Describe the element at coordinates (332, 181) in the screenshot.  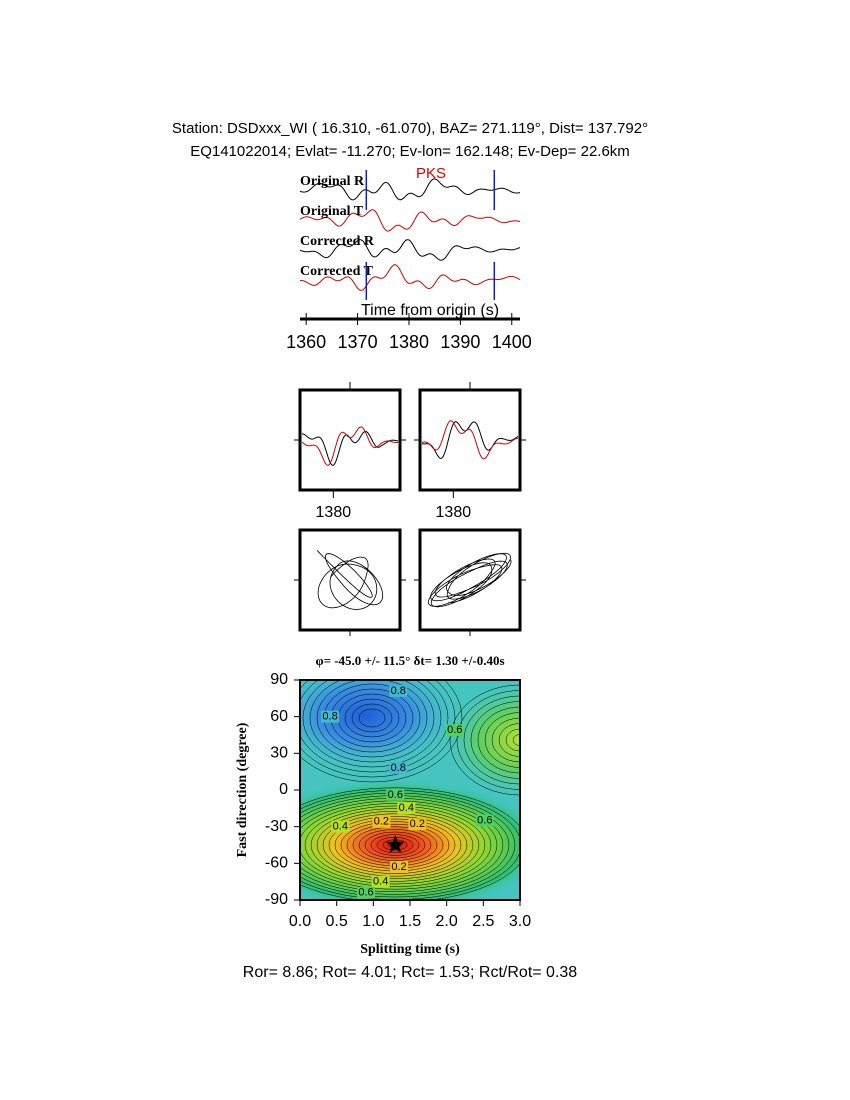
I see `trace-label: Original R` at that location.